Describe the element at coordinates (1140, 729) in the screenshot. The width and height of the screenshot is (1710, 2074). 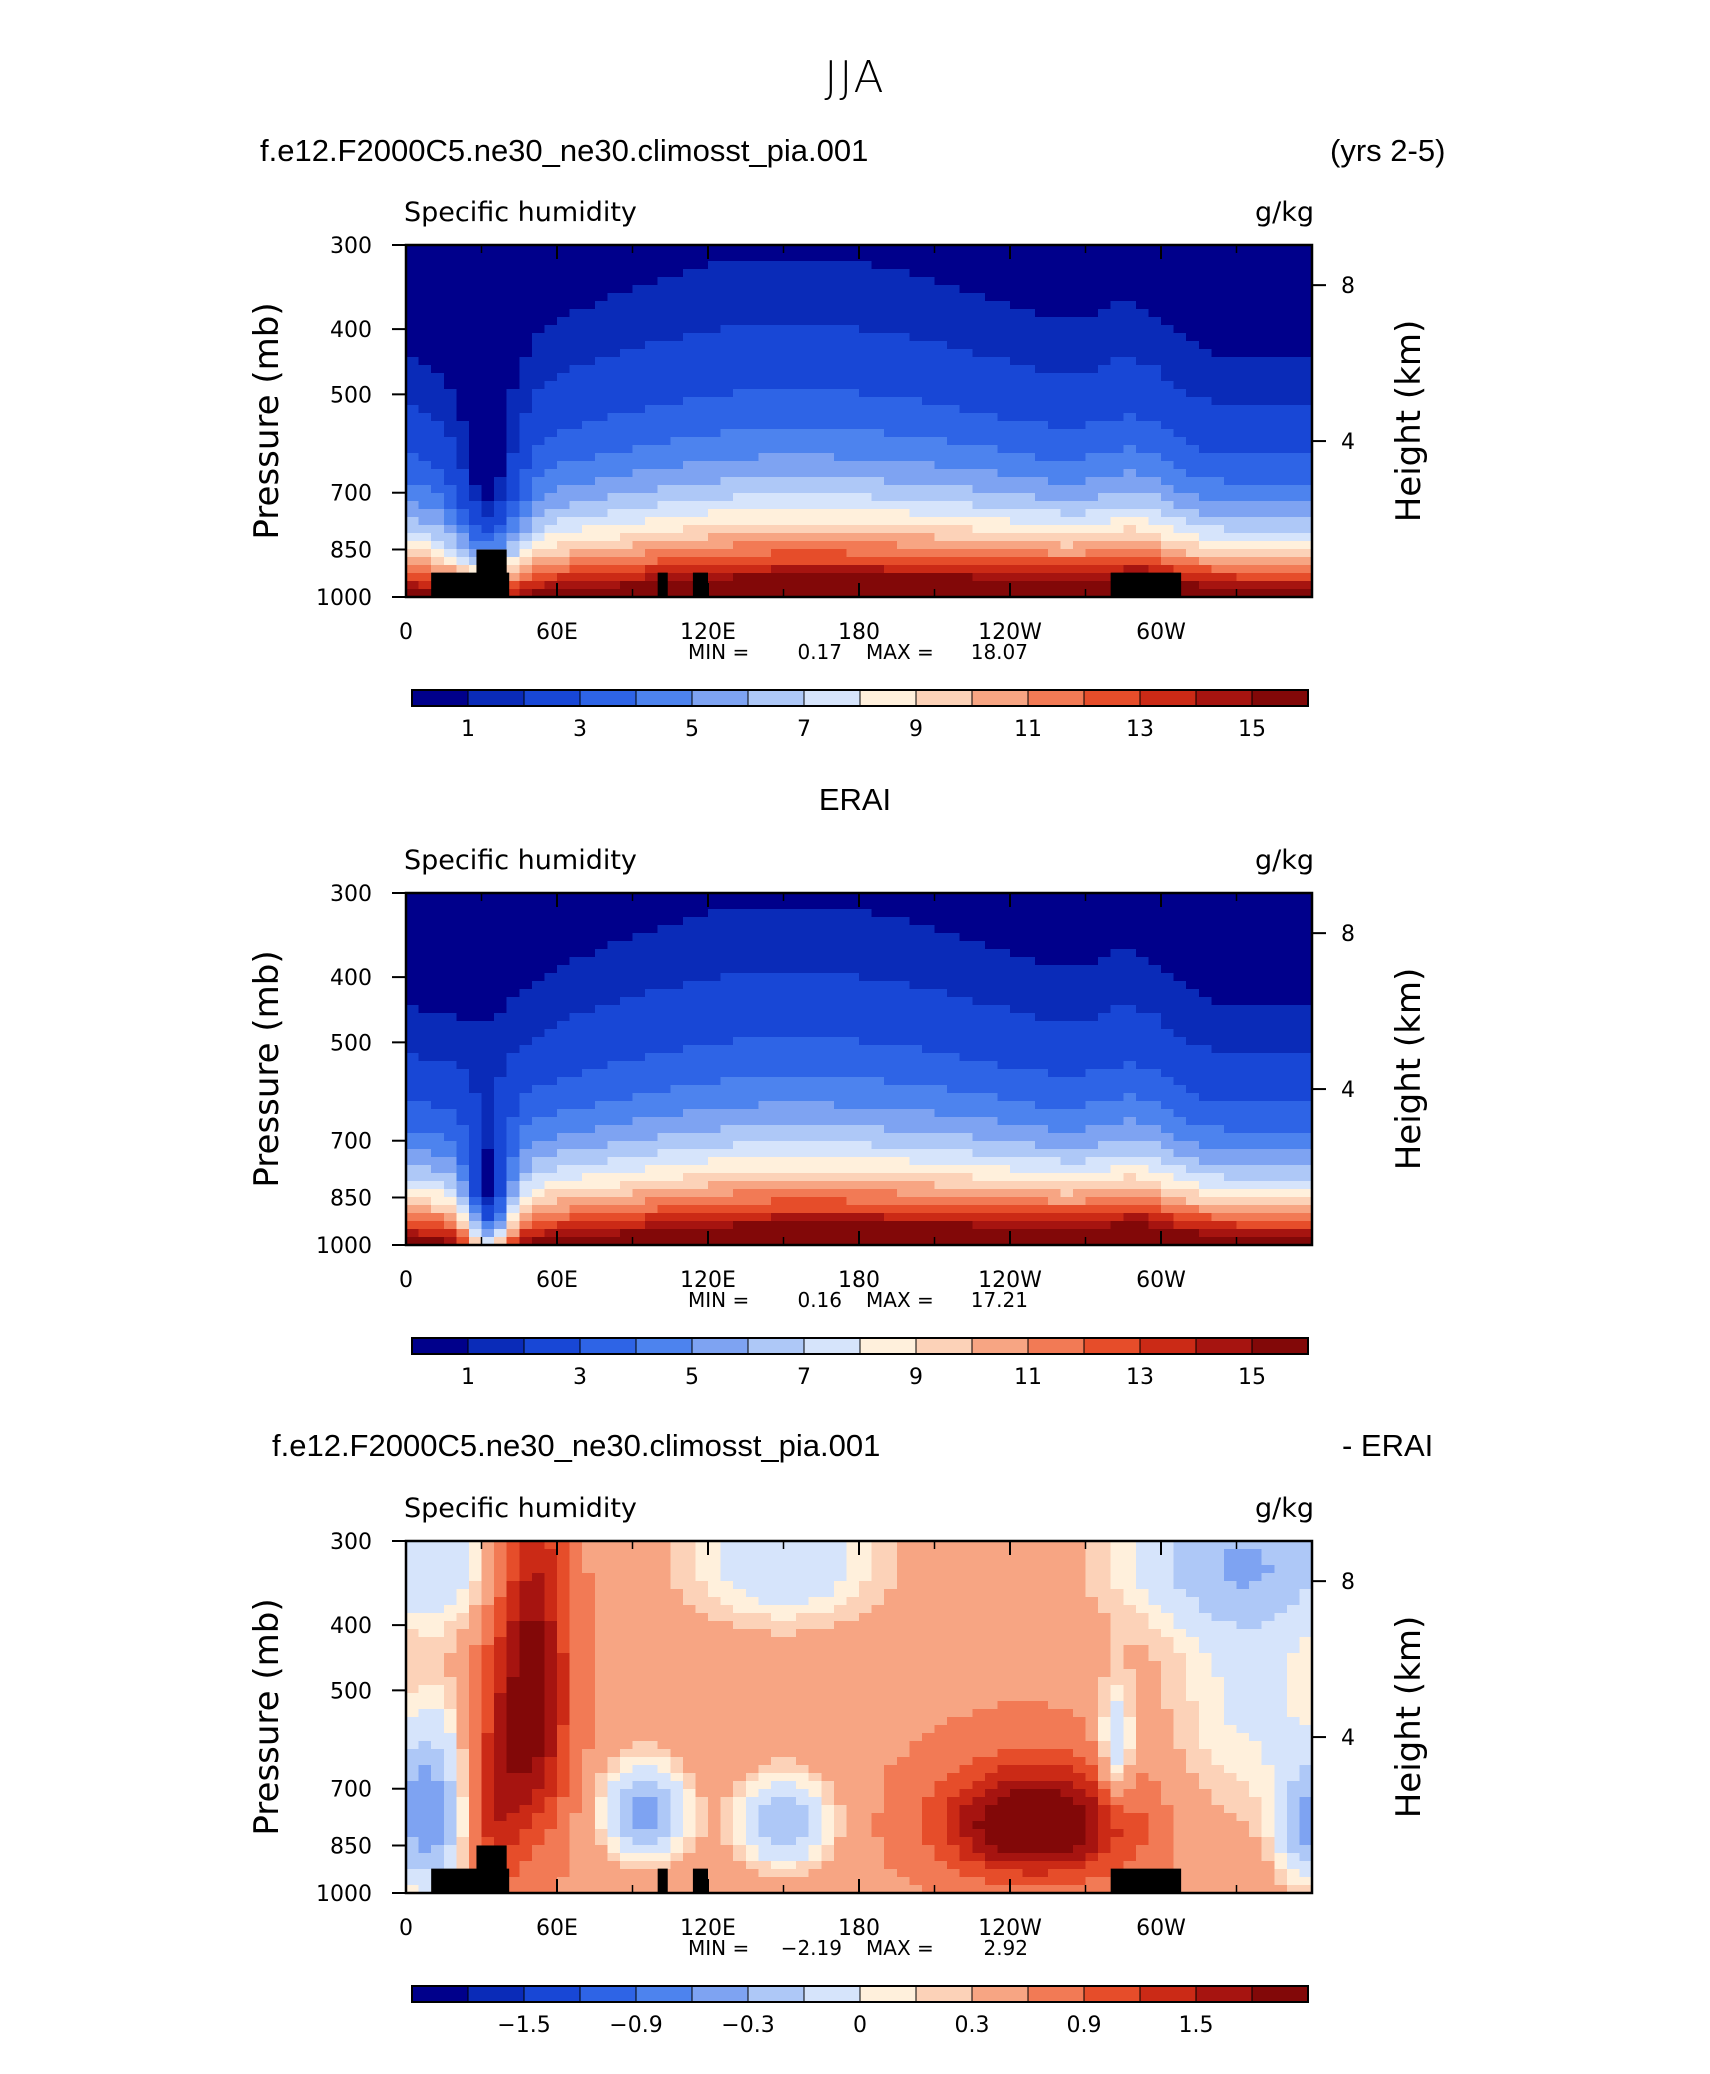
I see `colorbar-label: 13` at that location.